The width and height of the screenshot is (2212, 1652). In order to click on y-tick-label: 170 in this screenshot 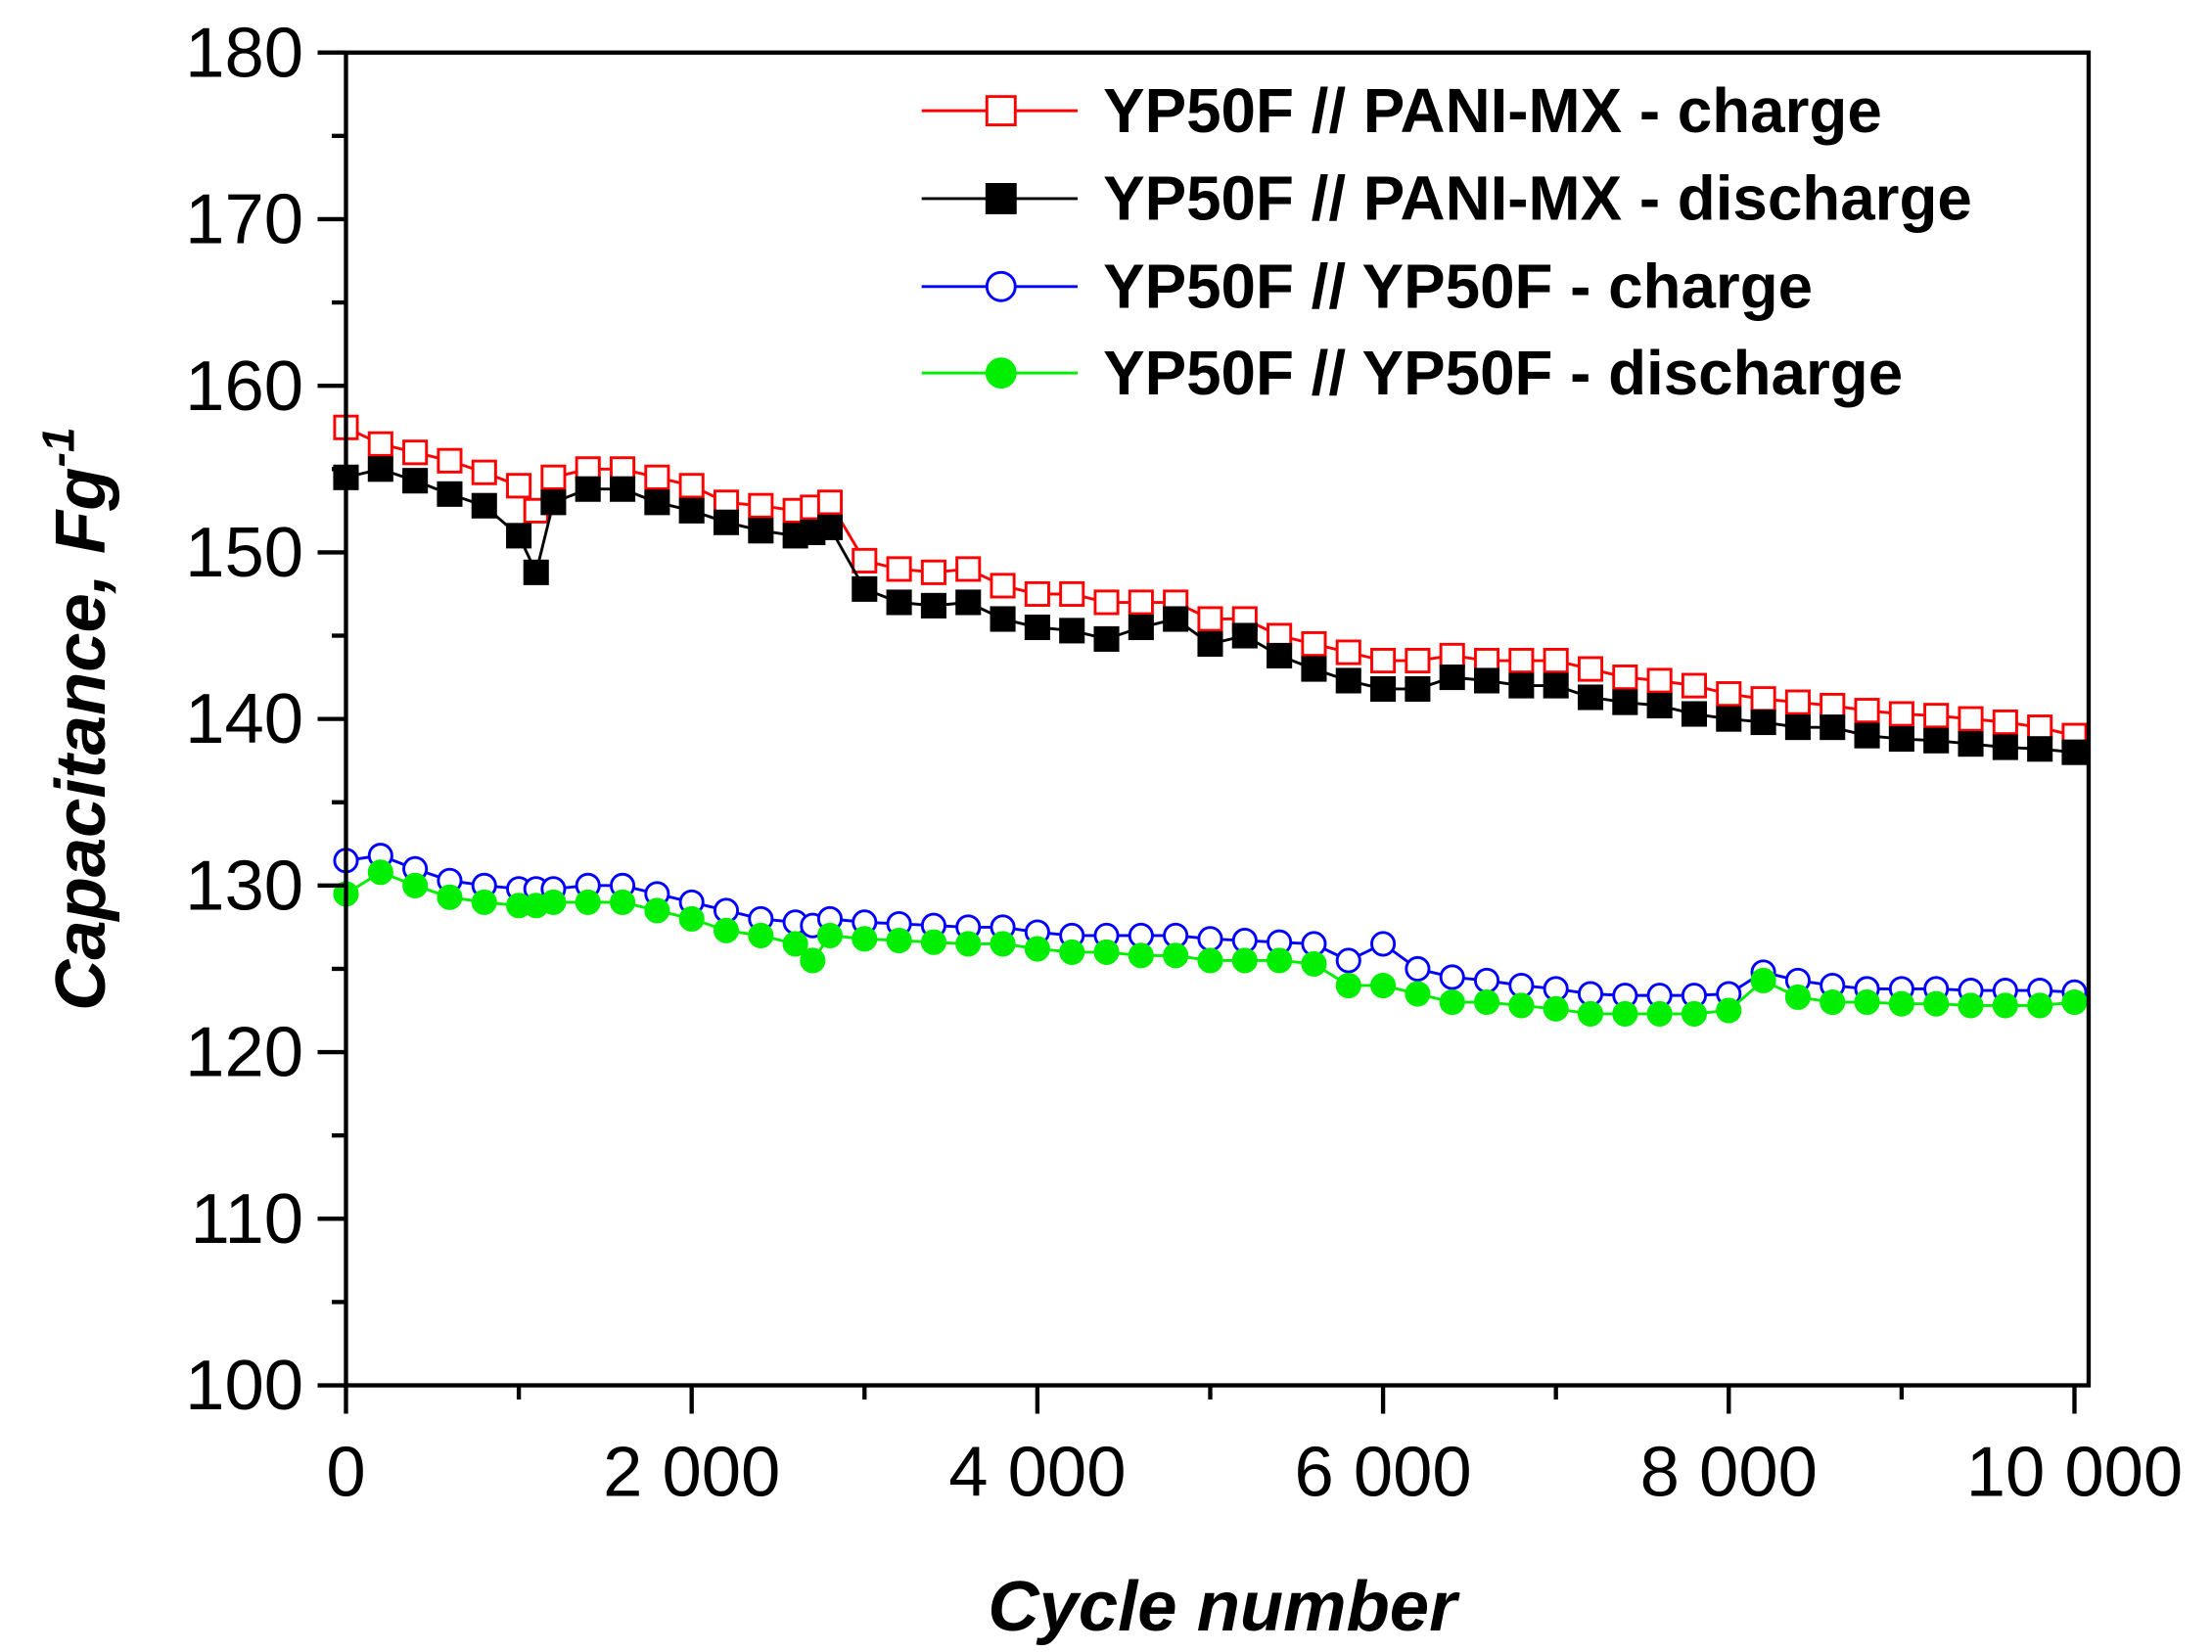, I will do `click(244, 219)`.